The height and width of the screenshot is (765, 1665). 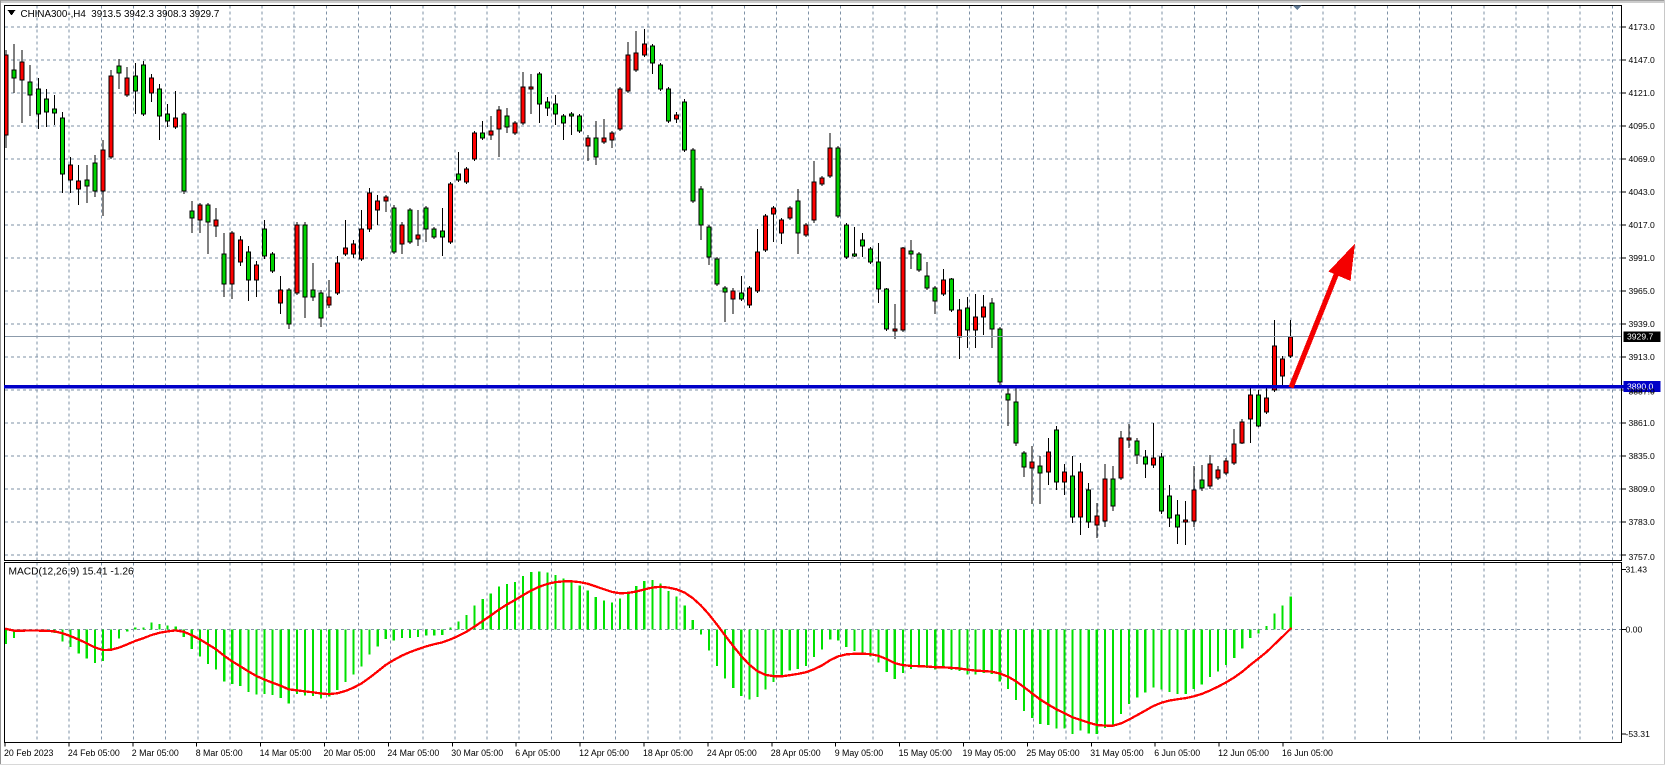 What do you see at coordinates (732, 753) in the screenshot?
I see `svg-text: 24 Apr 05:00` at bounding box center [732, 753].